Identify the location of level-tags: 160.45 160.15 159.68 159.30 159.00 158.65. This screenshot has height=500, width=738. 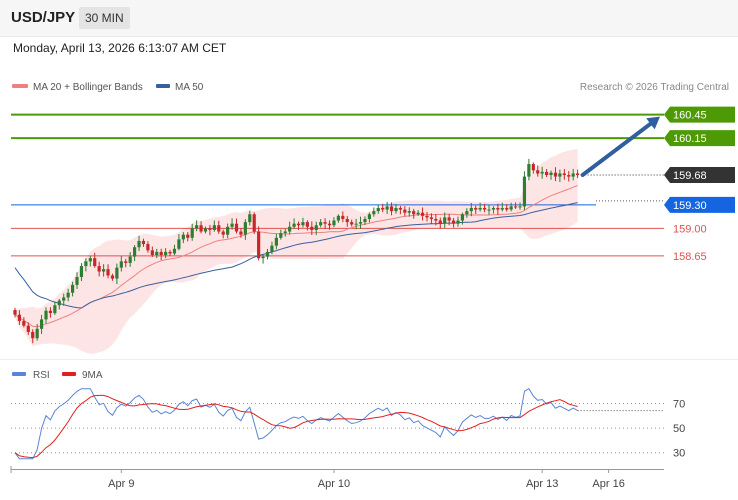
(699, 184).